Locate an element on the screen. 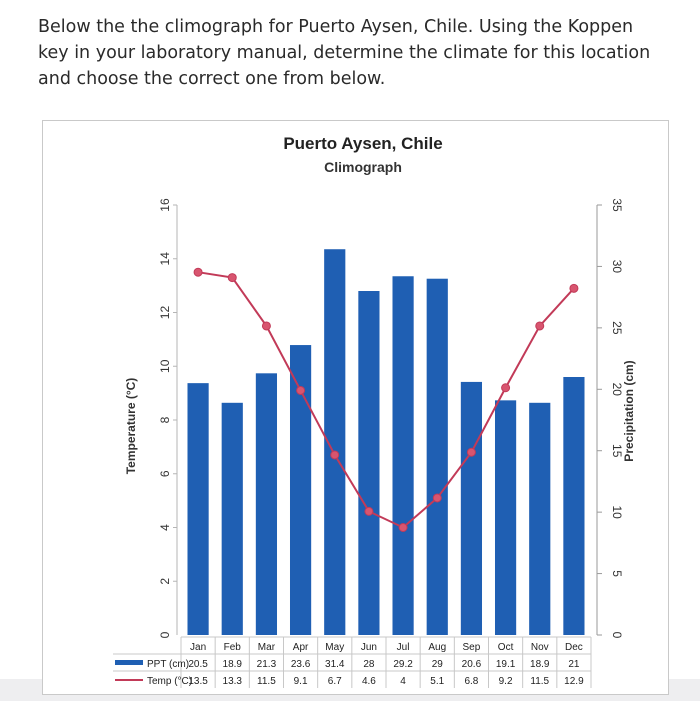  left-tick-label: 8 is located at coordinates (165, 419).